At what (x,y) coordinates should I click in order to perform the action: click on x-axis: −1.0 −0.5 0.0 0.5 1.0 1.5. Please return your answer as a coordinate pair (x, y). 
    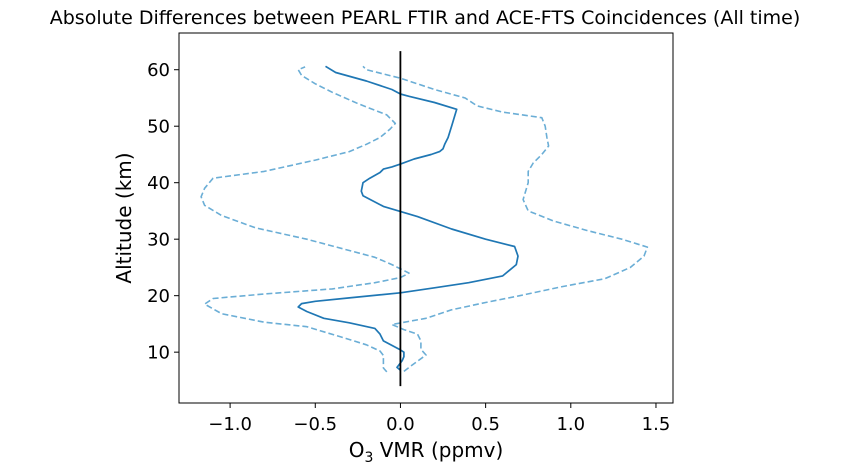
    Looking at the image, I should click on (439, 419).